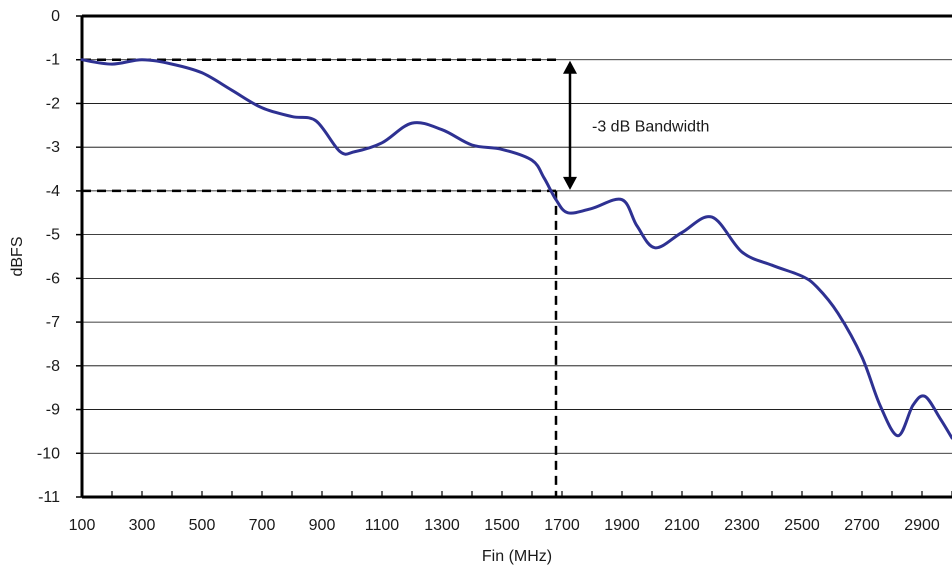 This screenshot has height=578, width=952. Describe the element at coordinates (53, 278) in the screenshot. I see `y-tick-label: -6` at that location.